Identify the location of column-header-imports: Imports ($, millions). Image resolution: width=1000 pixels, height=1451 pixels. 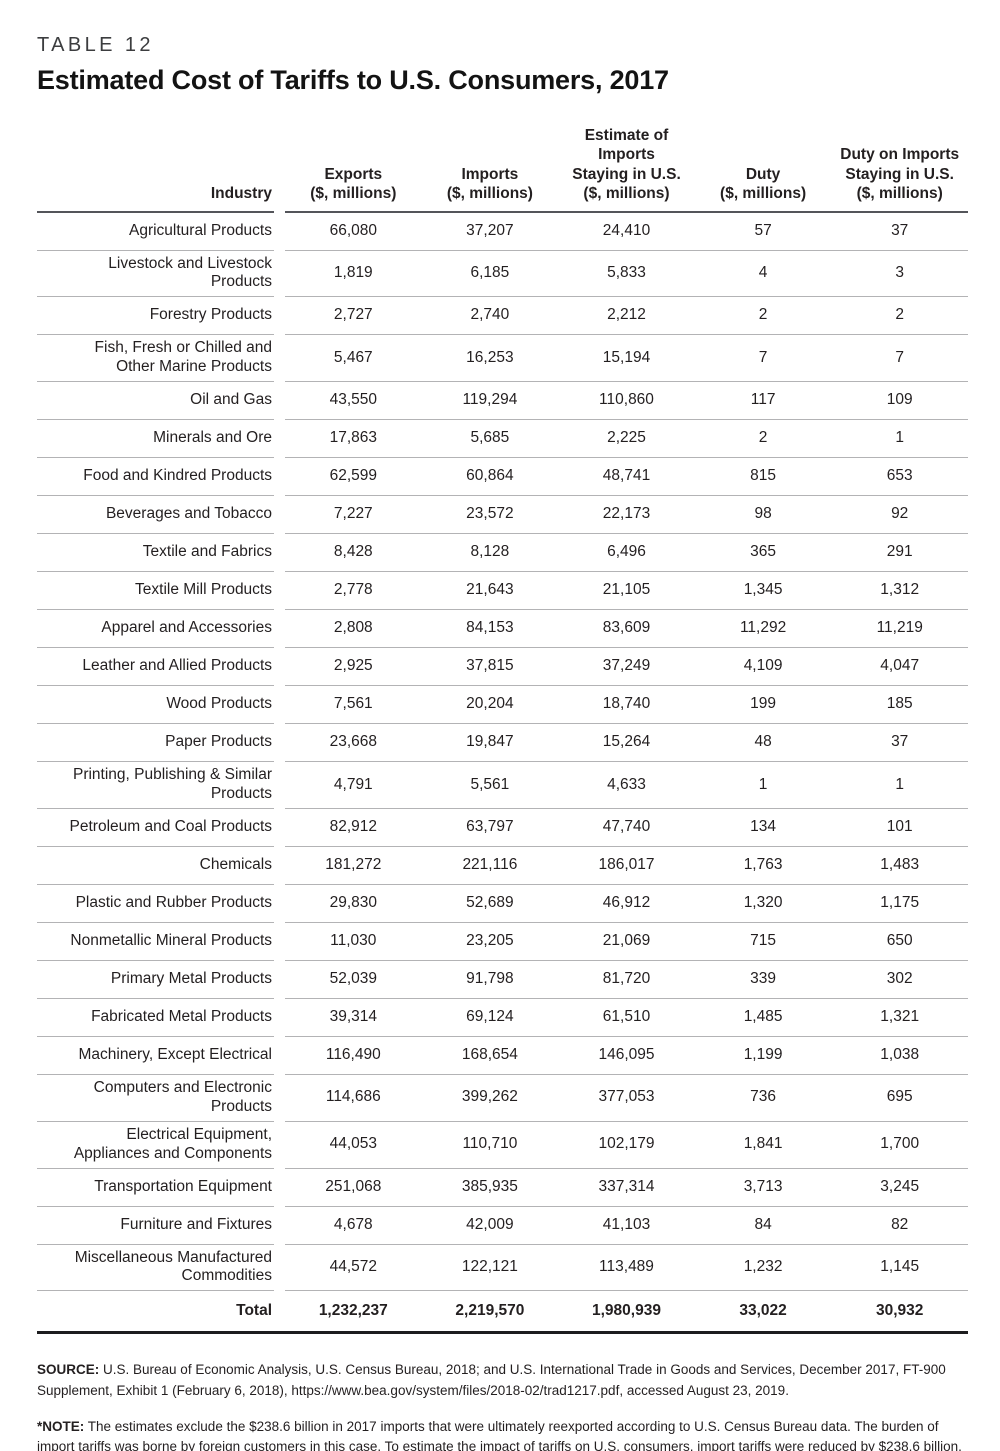
(490, 169).